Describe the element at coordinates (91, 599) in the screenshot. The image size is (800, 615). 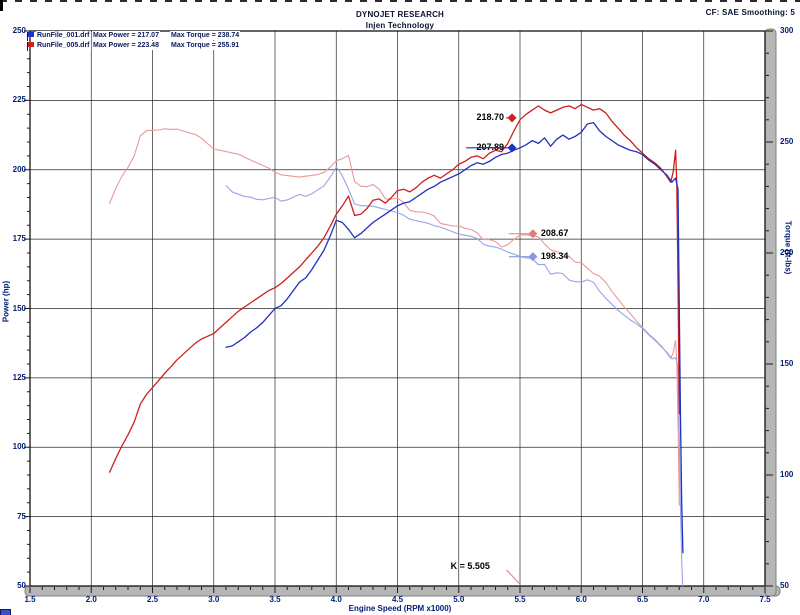
I see `x-tick-label: 2.0` at that location.